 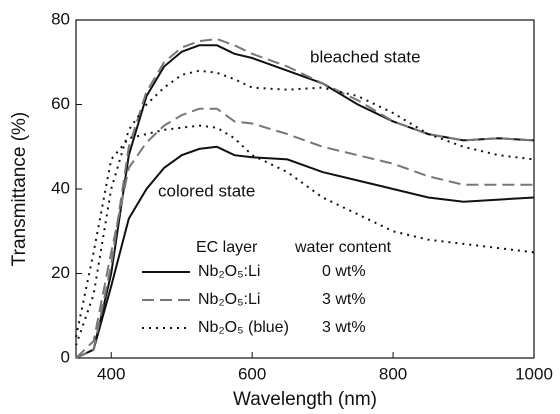 What do you see at coordinates (65, 356) in the screenshot?
I see `y-tick-label: 0` at bounding box center [65, 356].